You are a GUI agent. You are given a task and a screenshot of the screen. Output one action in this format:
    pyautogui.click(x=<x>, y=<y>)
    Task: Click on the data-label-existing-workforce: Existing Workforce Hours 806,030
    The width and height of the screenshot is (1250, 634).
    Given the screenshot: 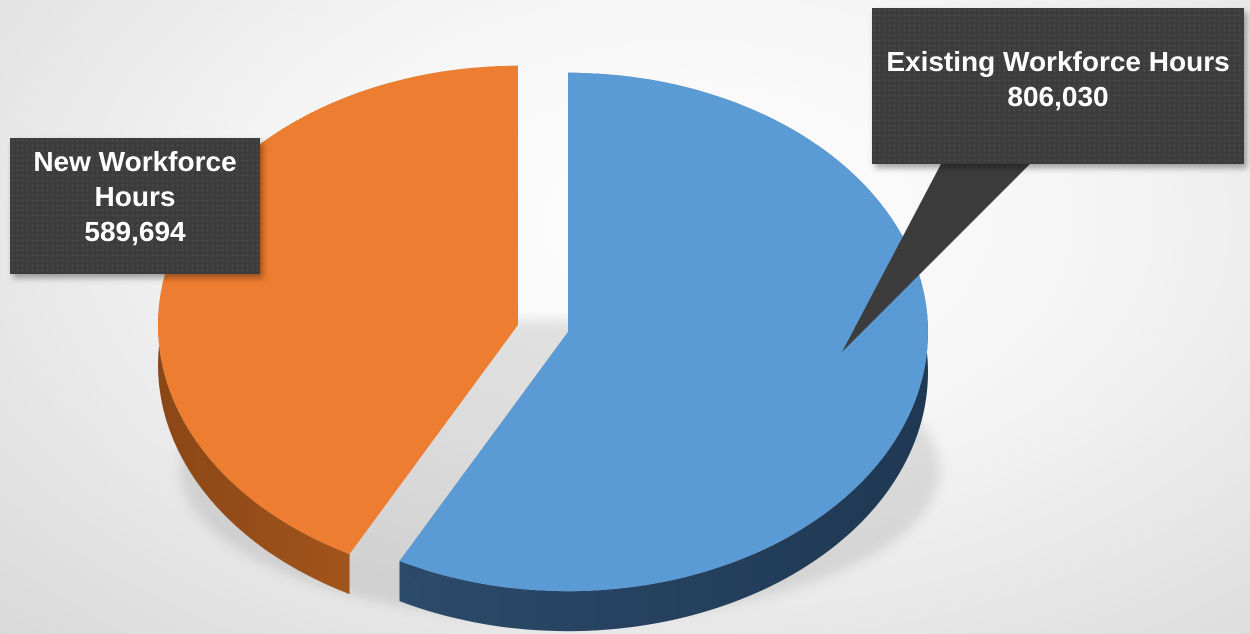 What is the action you would take?
    pyautogui.click(x=1058, y=86)
    